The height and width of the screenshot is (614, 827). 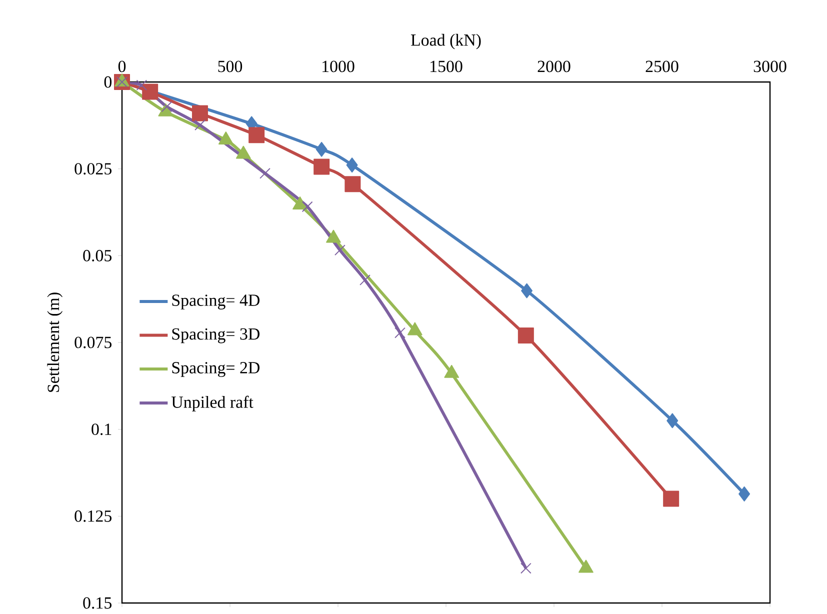 I want to click on legend-label: Spacing= 2D, so click(x=216, y=369).